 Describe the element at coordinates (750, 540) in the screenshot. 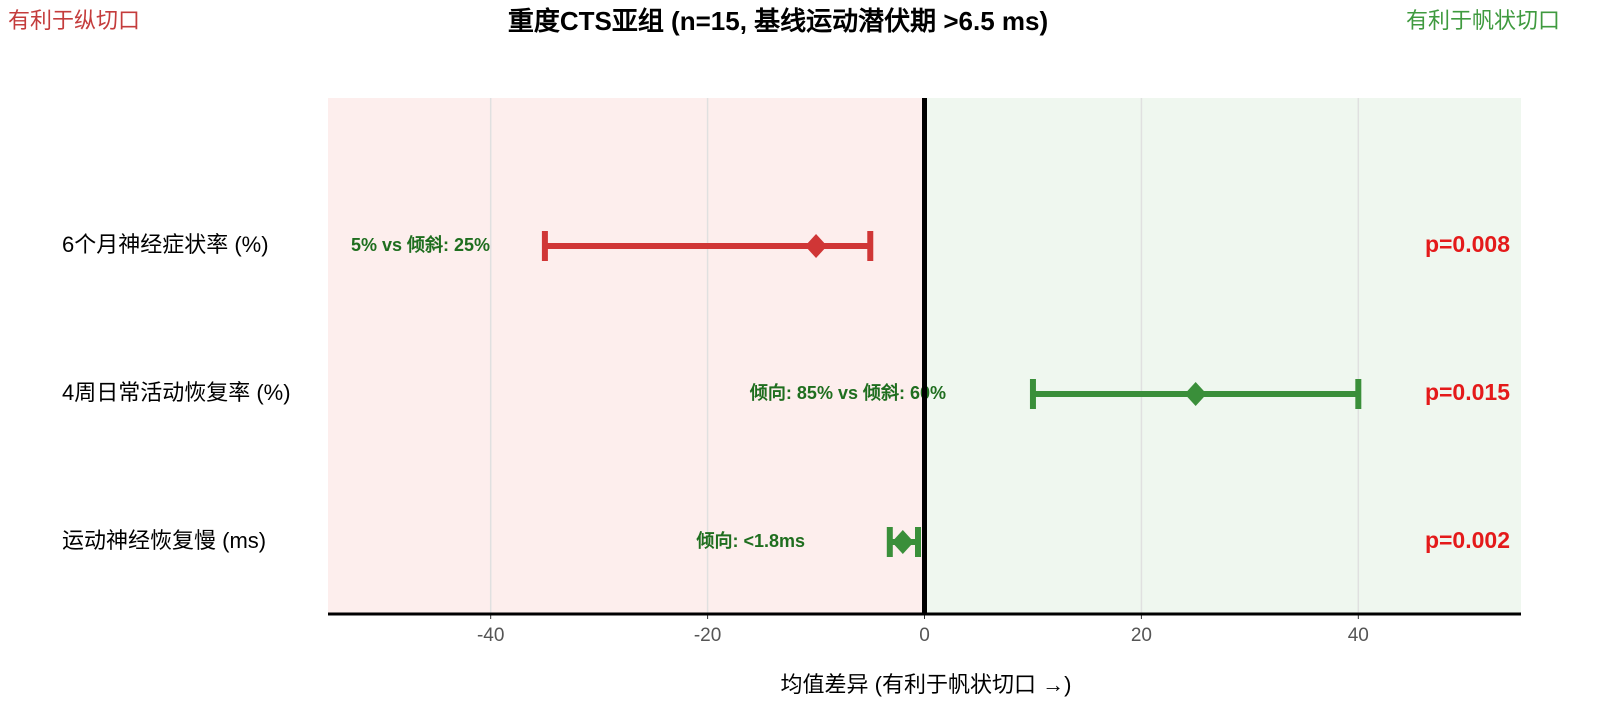

I see `annotation: 倾向: <1.8ms` at that location.